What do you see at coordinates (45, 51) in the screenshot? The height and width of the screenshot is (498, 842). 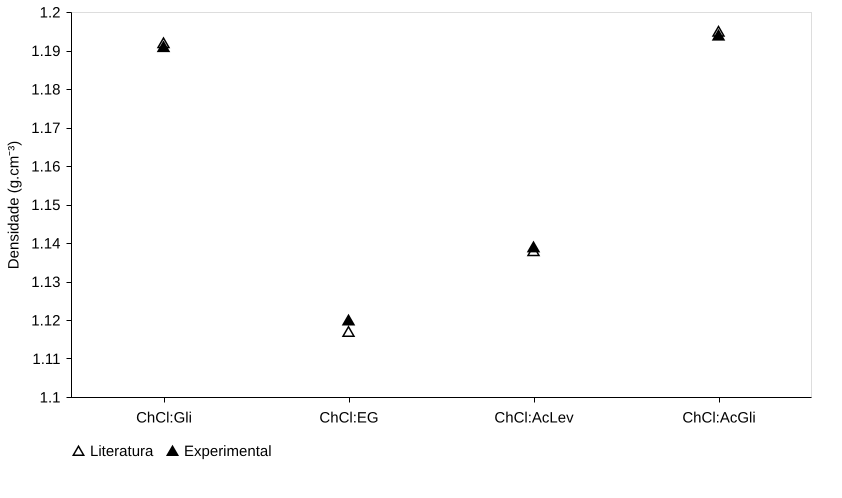 I see `y-tick-label: 1.19` at bounding box center [45, 51].